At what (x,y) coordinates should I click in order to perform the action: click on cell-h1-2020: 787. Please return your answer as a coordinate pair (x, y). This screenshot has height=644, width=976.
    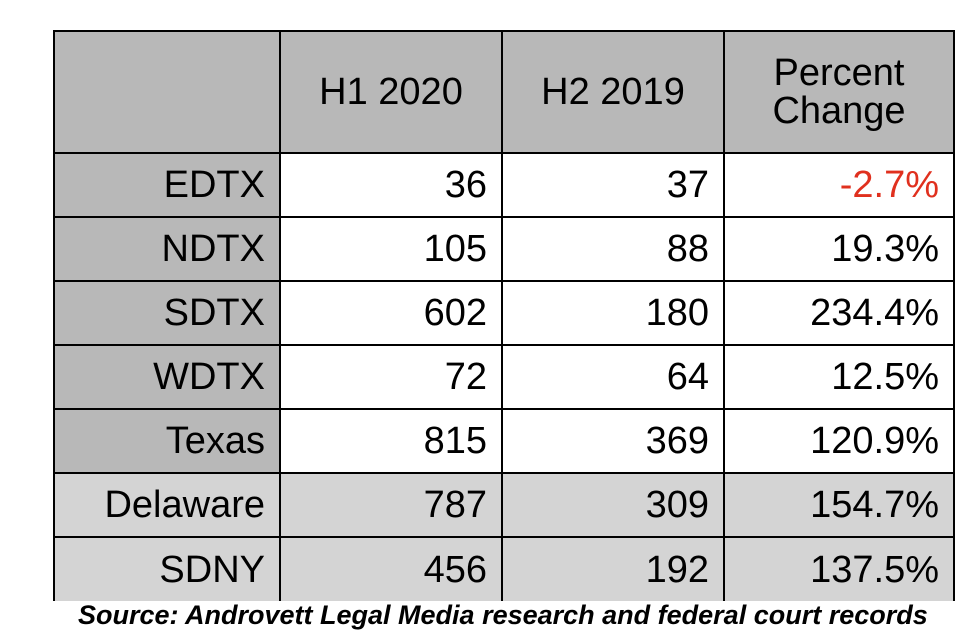
    Looking at the image, I should click on (391, 505).